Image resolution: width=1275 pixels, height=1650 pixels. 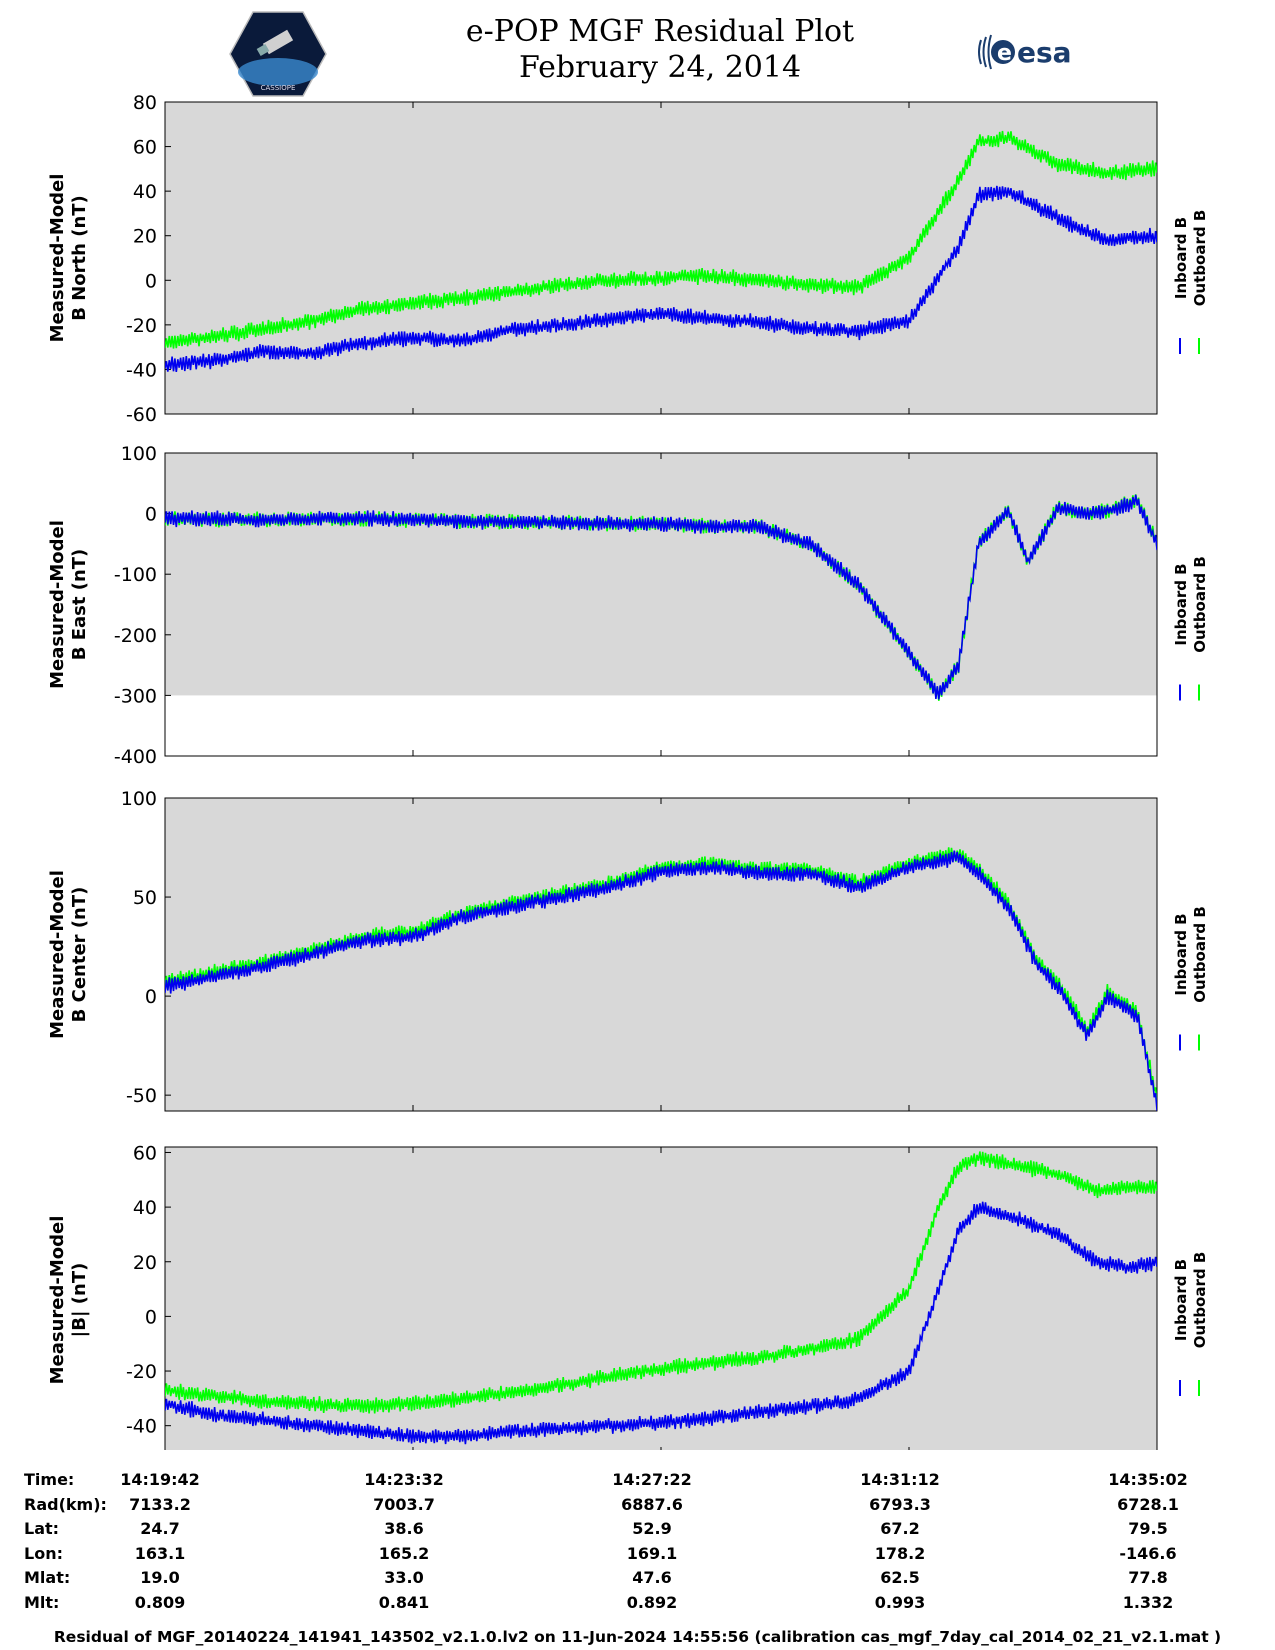 I want to click on info-cell: 33.0, so click(x=404, y=1577).